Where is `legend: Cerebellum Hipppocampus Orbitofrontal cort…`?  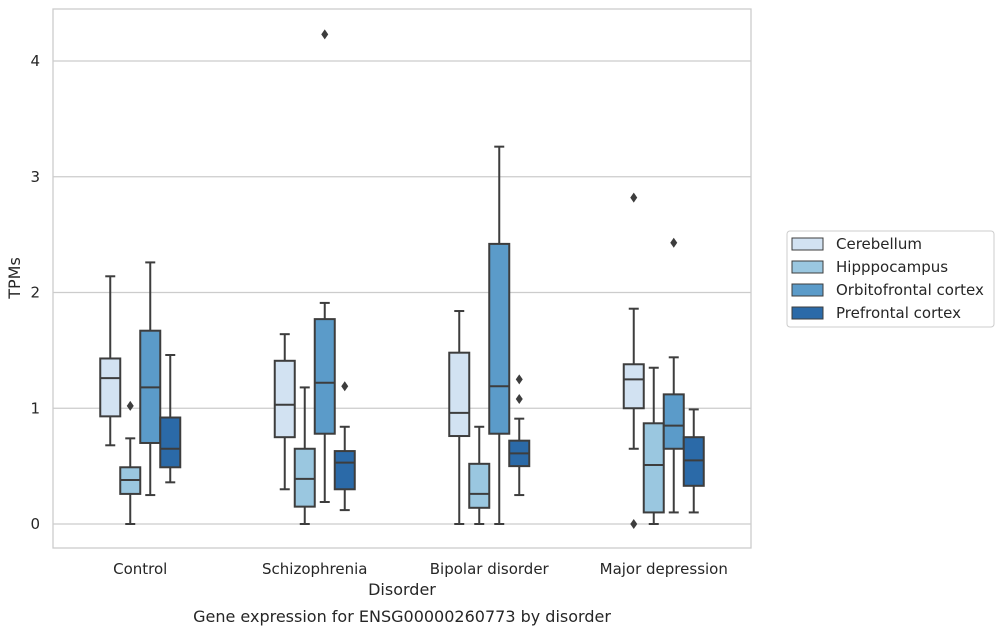
legend: Cerebellum Hipppocampus Orbitofrontal cort… is located at coordinates (890, 279).